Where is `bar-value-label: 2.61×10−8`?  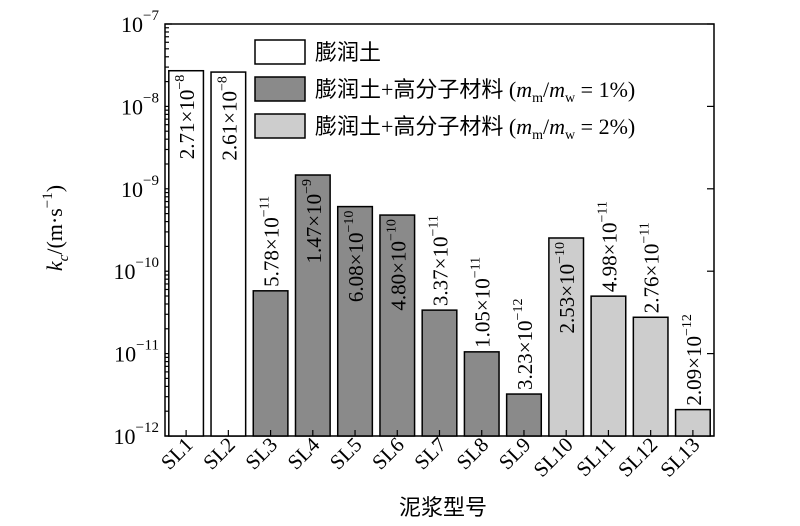 bar-value-label: 2.61×10−8 is located at coordinates (228, 118).